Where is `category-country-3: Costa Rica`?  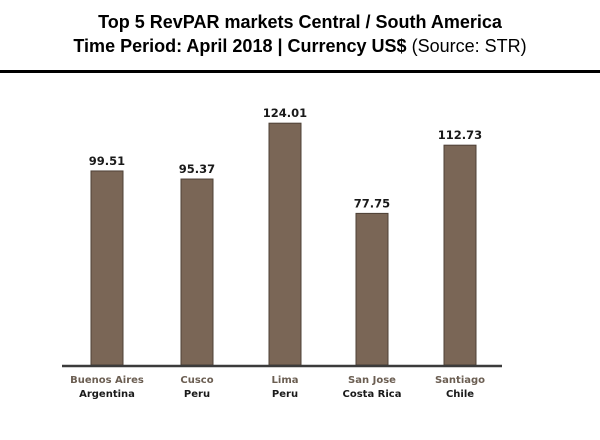
category-country-3: Costa Rica is located at coordinates (372, 394).